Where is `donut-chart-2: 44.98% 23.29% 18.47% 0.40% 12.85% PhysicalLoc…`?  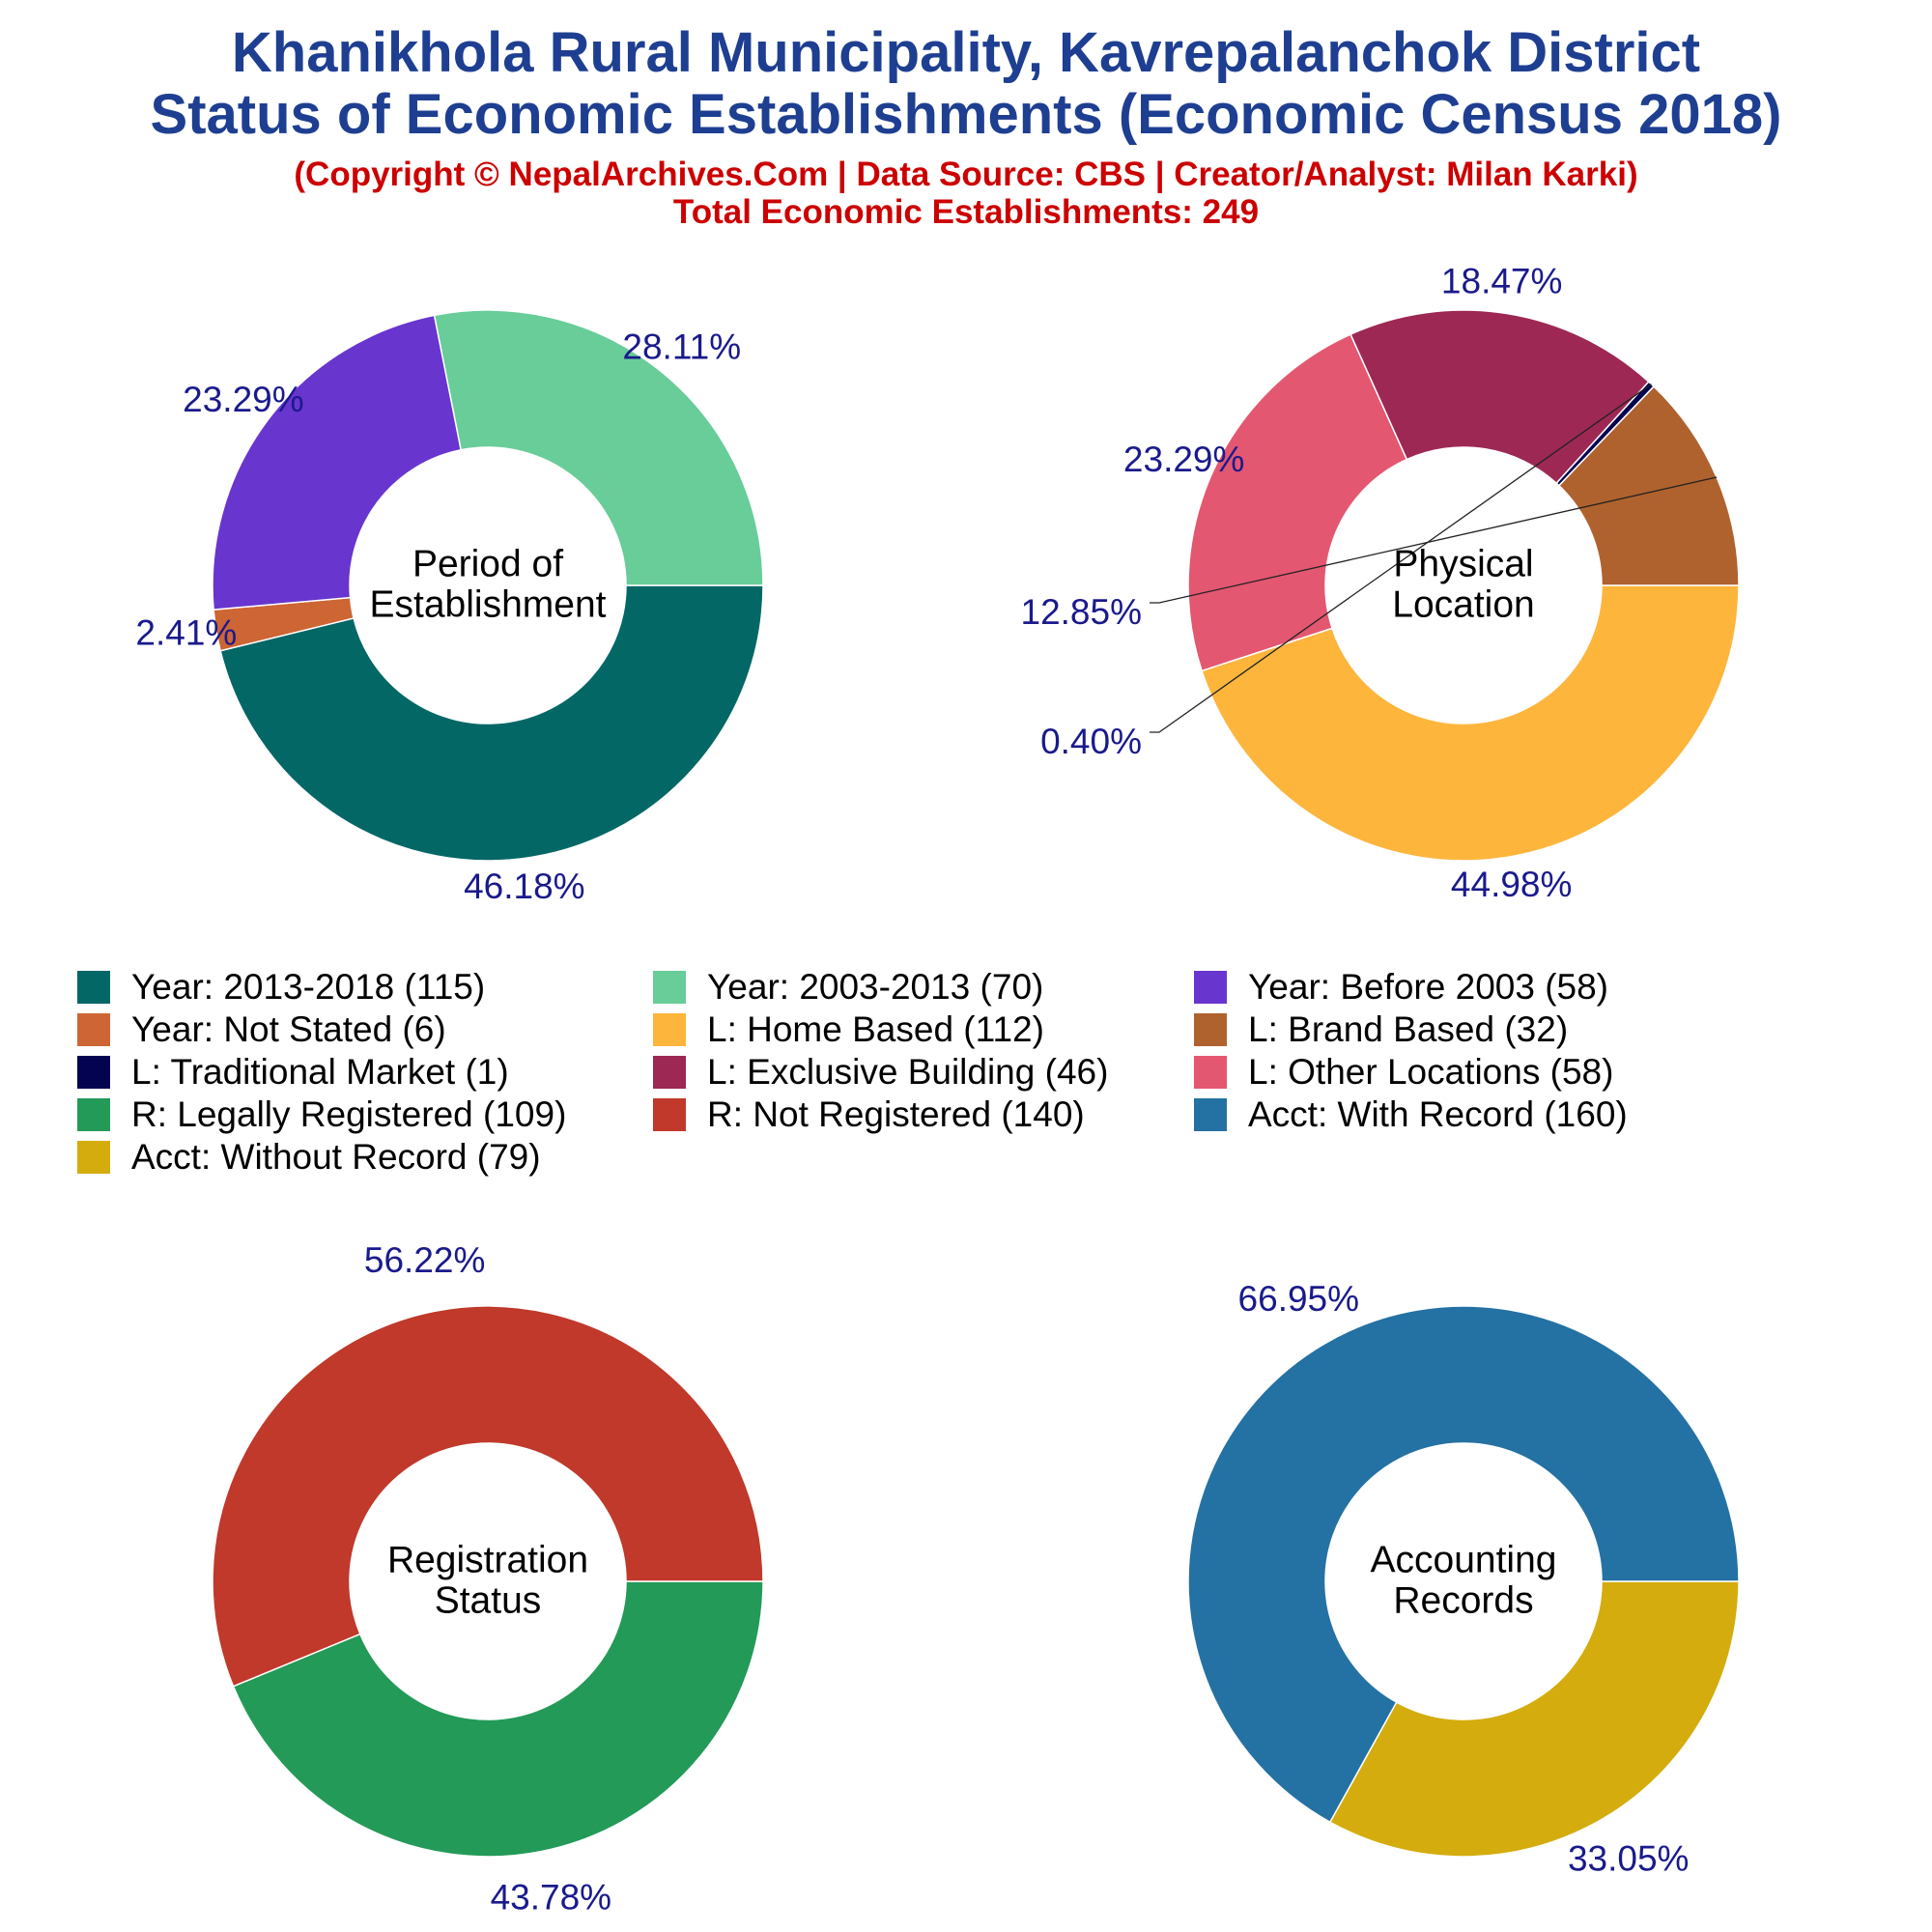
donut-chart-2: 44.98% 23.29% 18.47% 0.40% 12.85% PhysicalLoc… is located at coordinates (1380, 582).